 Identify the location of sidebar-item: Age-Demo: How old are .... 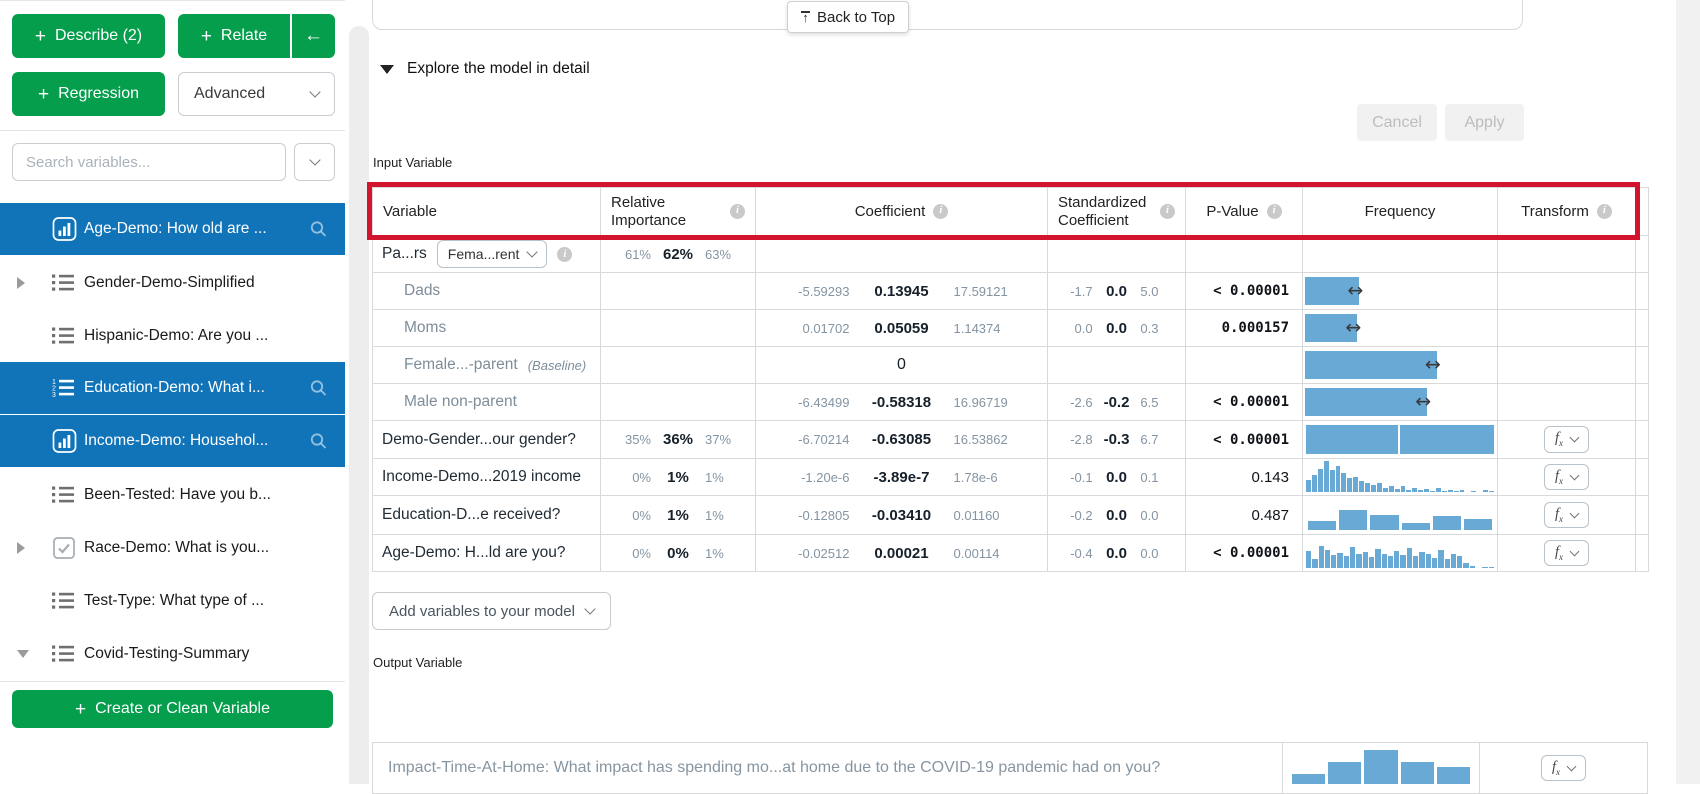
(172, 229).